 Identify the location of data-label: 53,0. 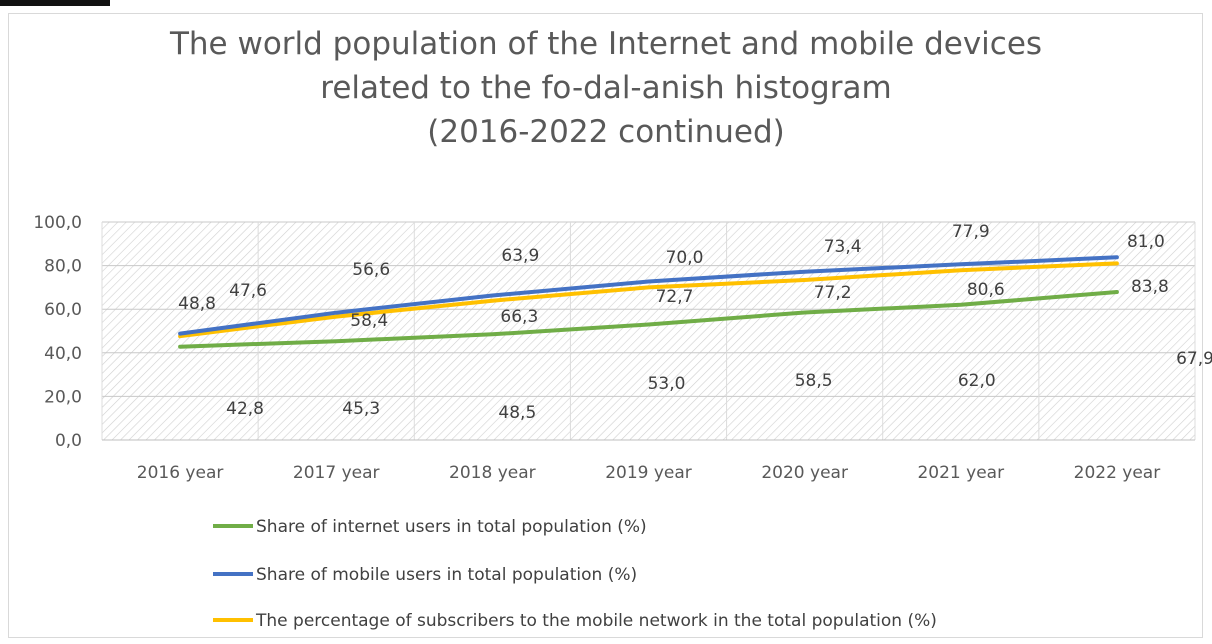
(667, 384).